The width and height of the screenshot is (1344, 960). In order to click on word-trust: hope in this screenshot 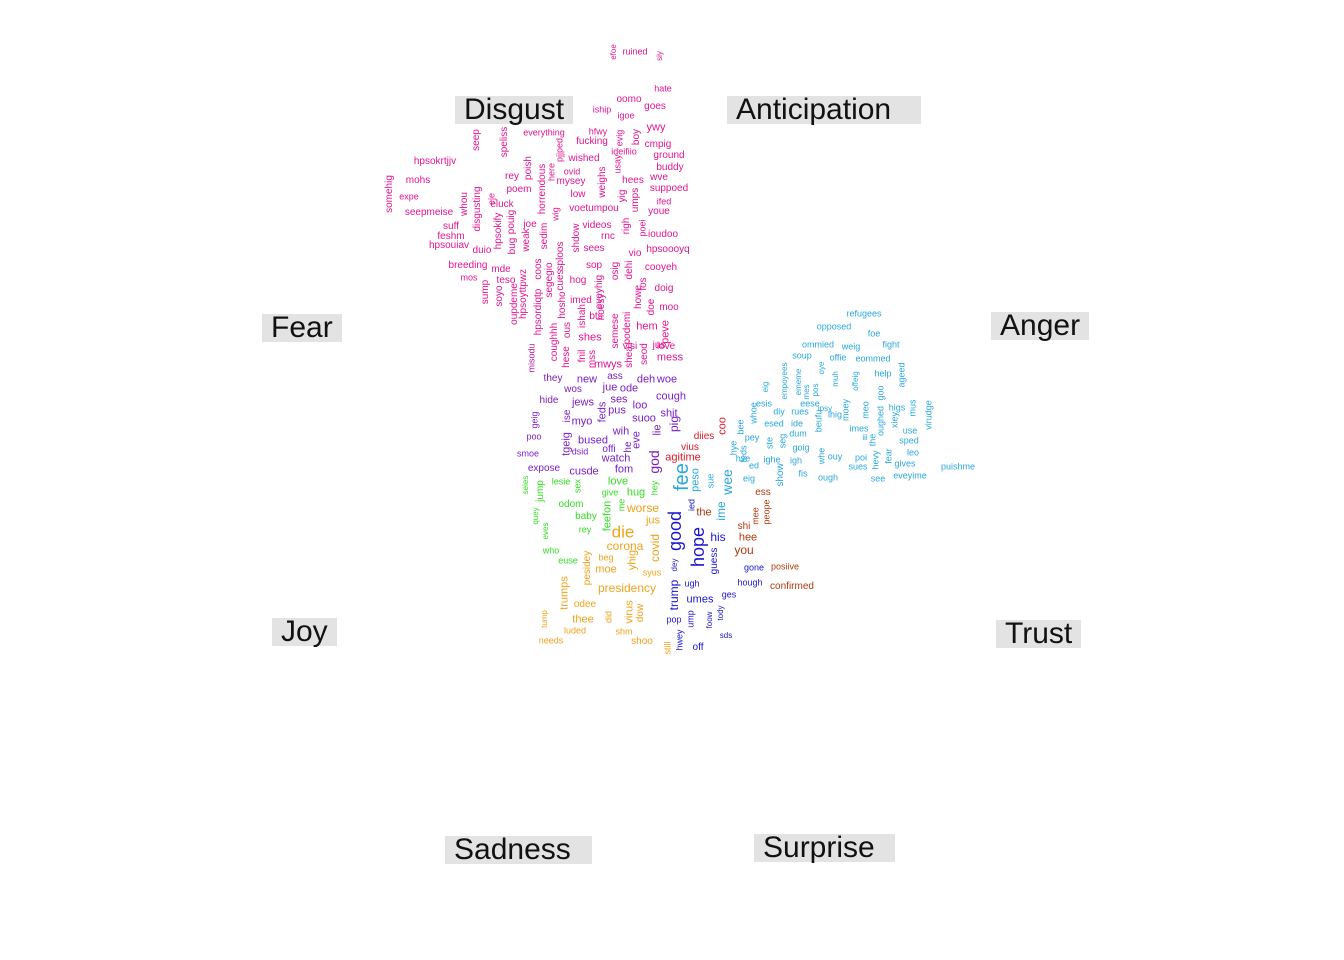, I will do `click(698, 547)`.